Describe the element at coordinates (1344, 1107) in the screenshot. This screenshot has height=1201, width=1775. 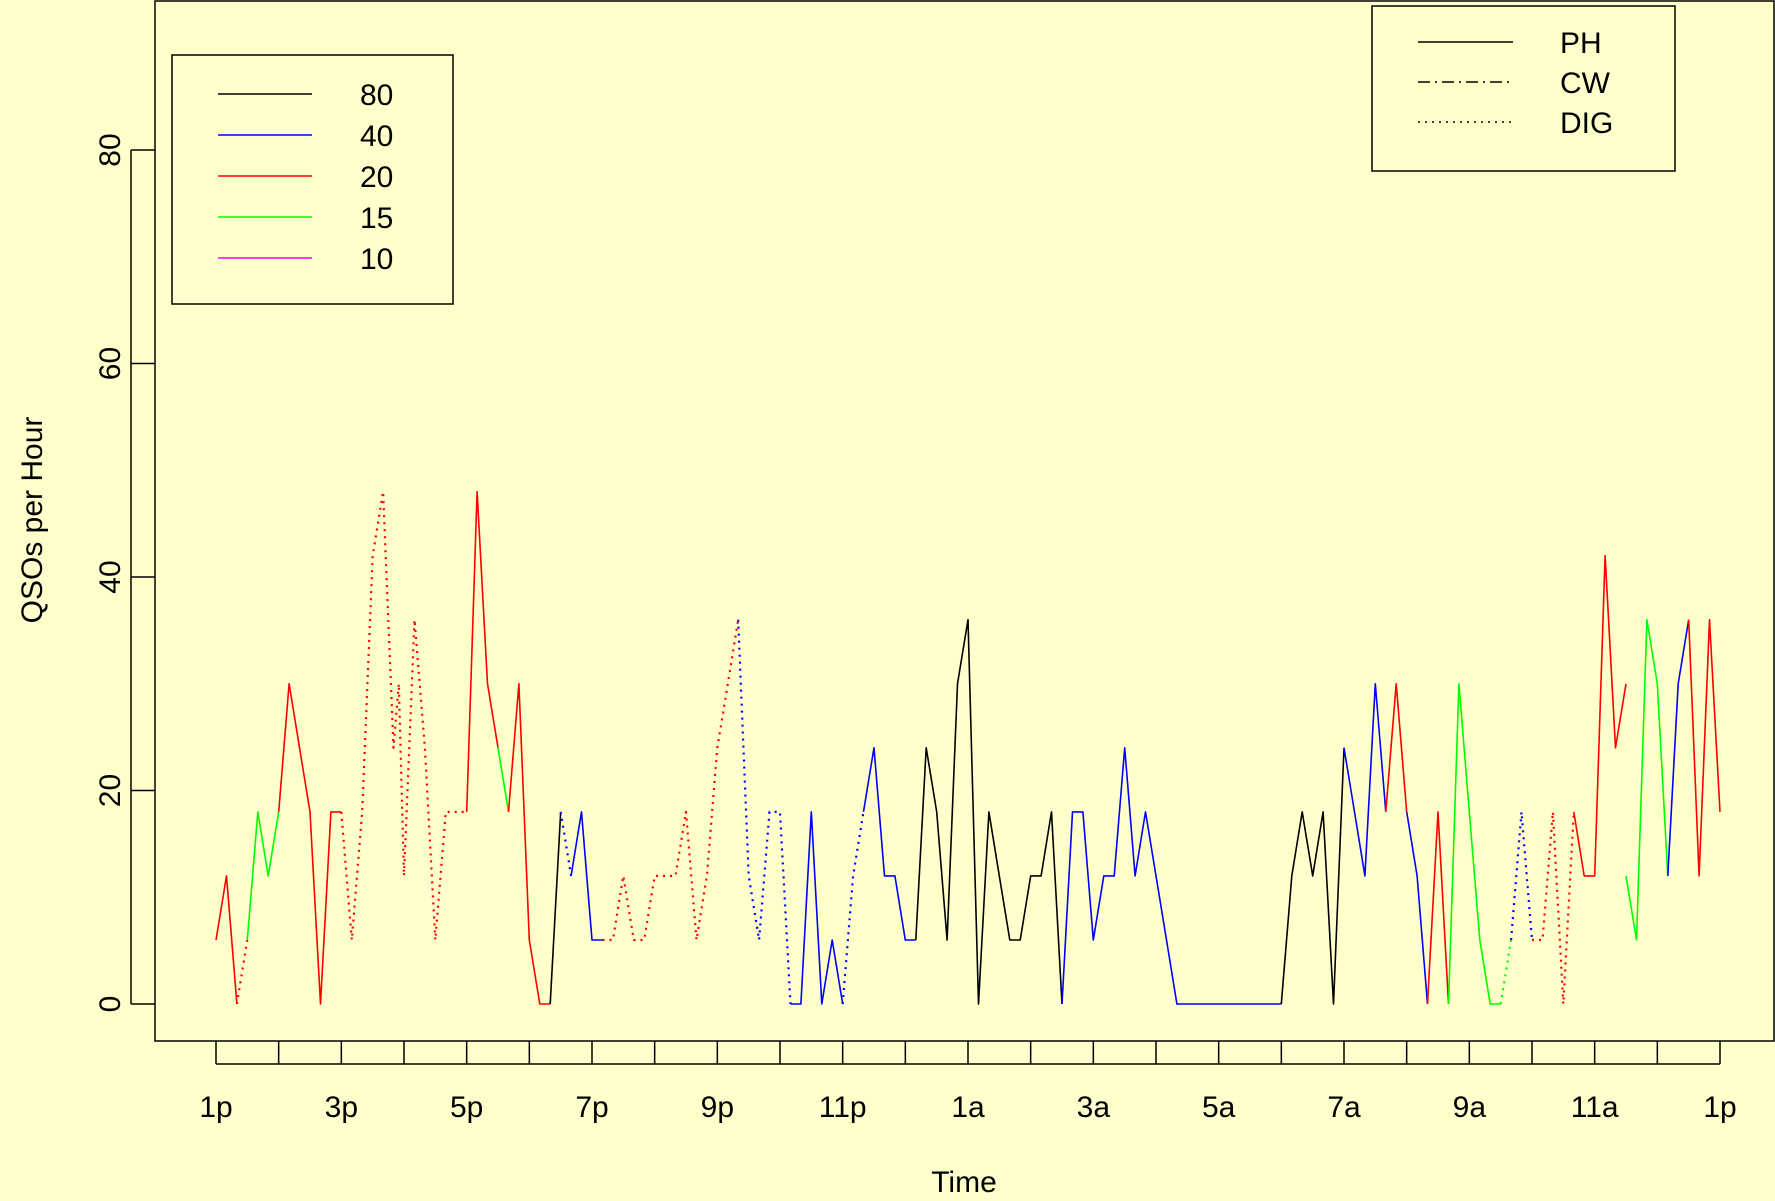
I see `x-tick-label: 7a` at that location.